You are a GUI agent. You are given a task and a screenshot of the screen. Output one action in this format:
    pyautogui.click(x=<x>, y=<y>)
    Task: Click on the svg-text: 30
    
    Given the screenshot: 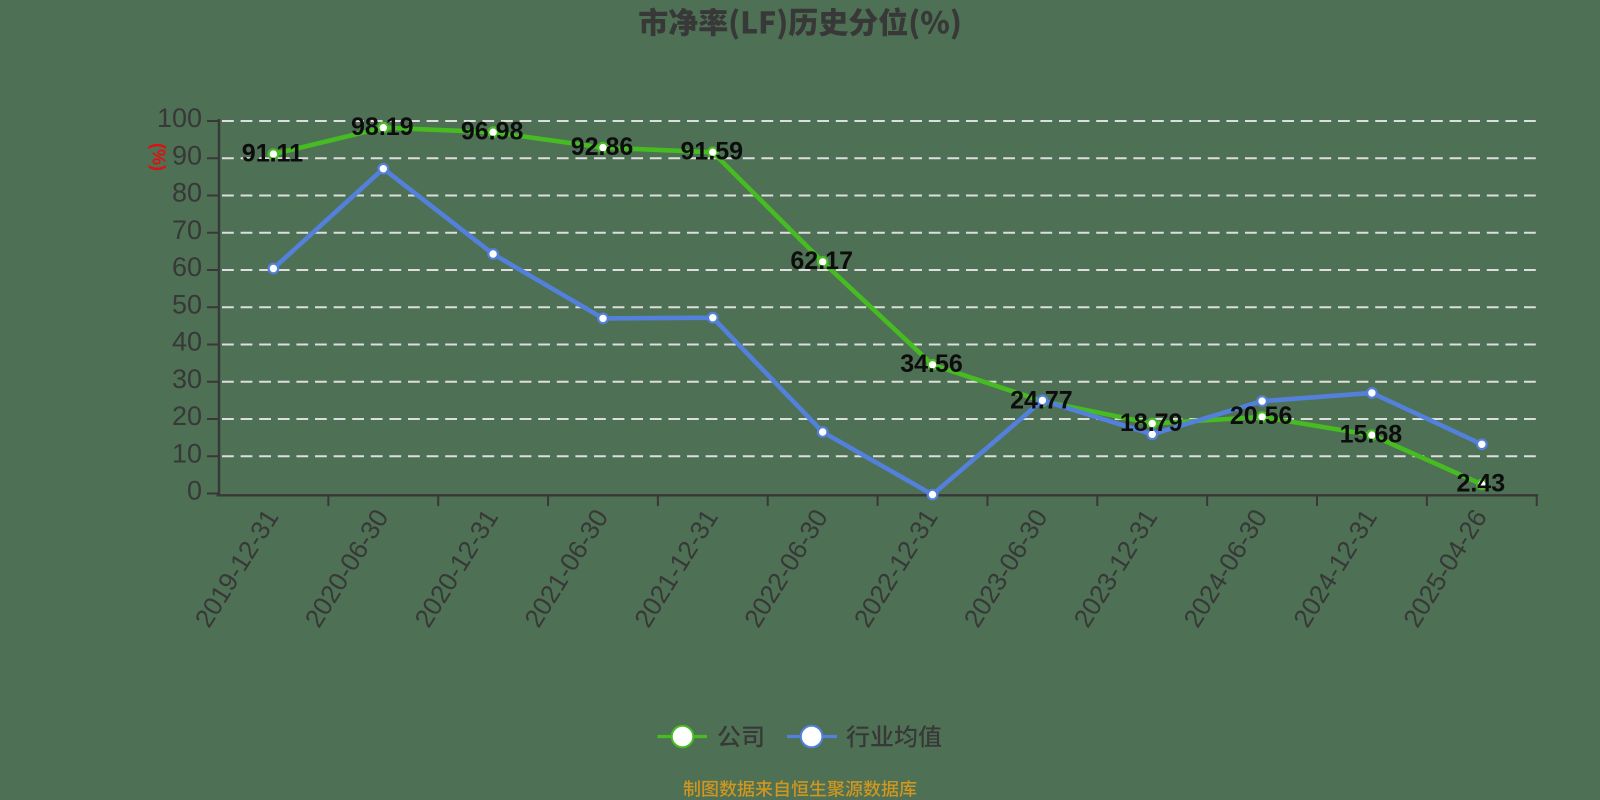 What is the action you would take?
    pyautogui.click(x=187, y=379)
    